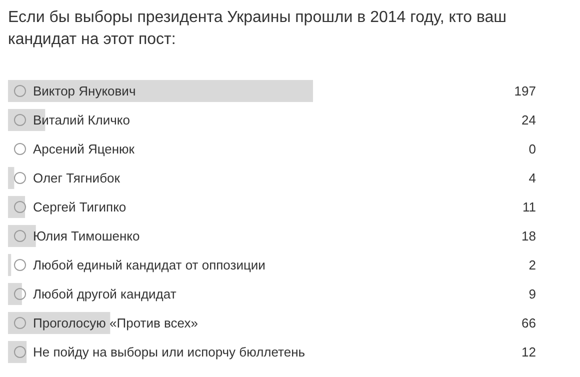 The width and height of the screenshot is (580, 377). Describe the element at coordinates (525, 91) in the screenshot. I see `data-label: 197` at that location.